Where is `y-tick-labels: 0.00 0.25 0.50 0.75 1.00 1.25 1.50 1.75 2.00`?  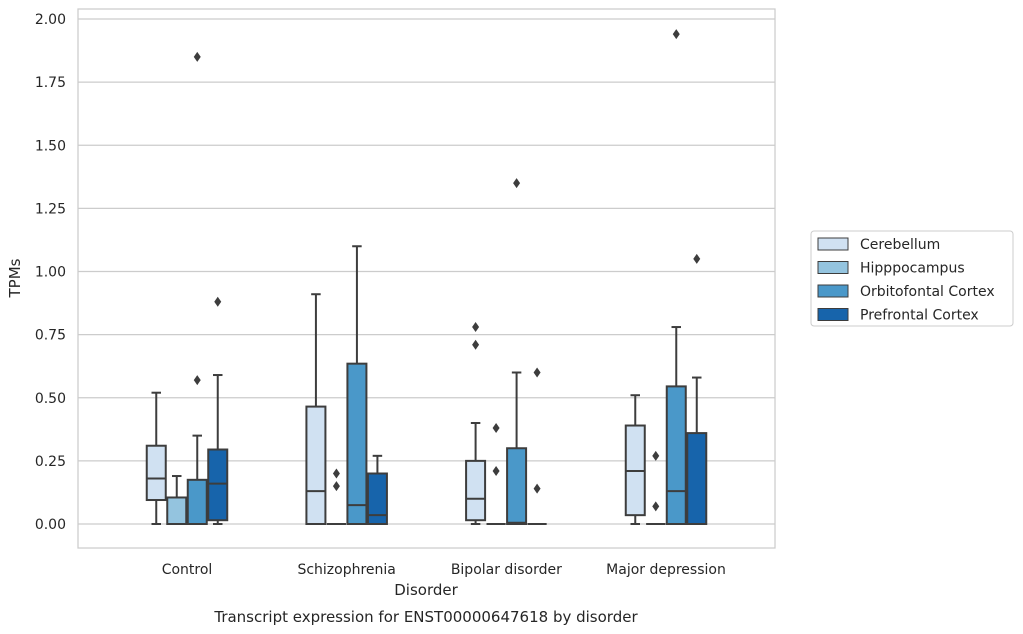
y-tick-labels: 0.00 0.25 0.50 0.75 1.00 1.25 1.50 1.75 2.00 is located at coordinates (50, 272).